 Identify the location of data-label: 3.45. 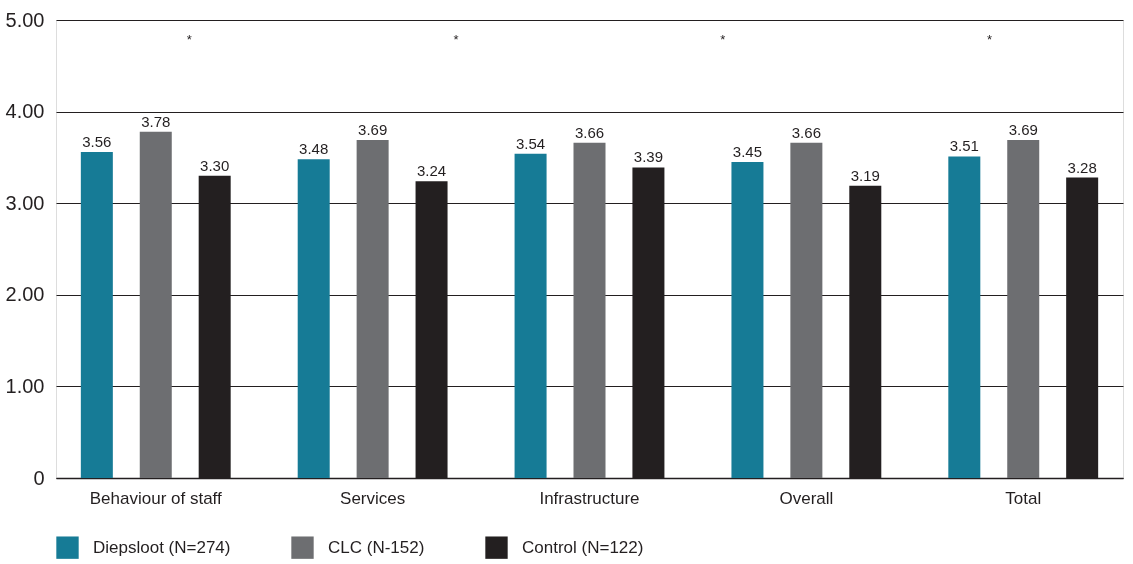
(747, 151).